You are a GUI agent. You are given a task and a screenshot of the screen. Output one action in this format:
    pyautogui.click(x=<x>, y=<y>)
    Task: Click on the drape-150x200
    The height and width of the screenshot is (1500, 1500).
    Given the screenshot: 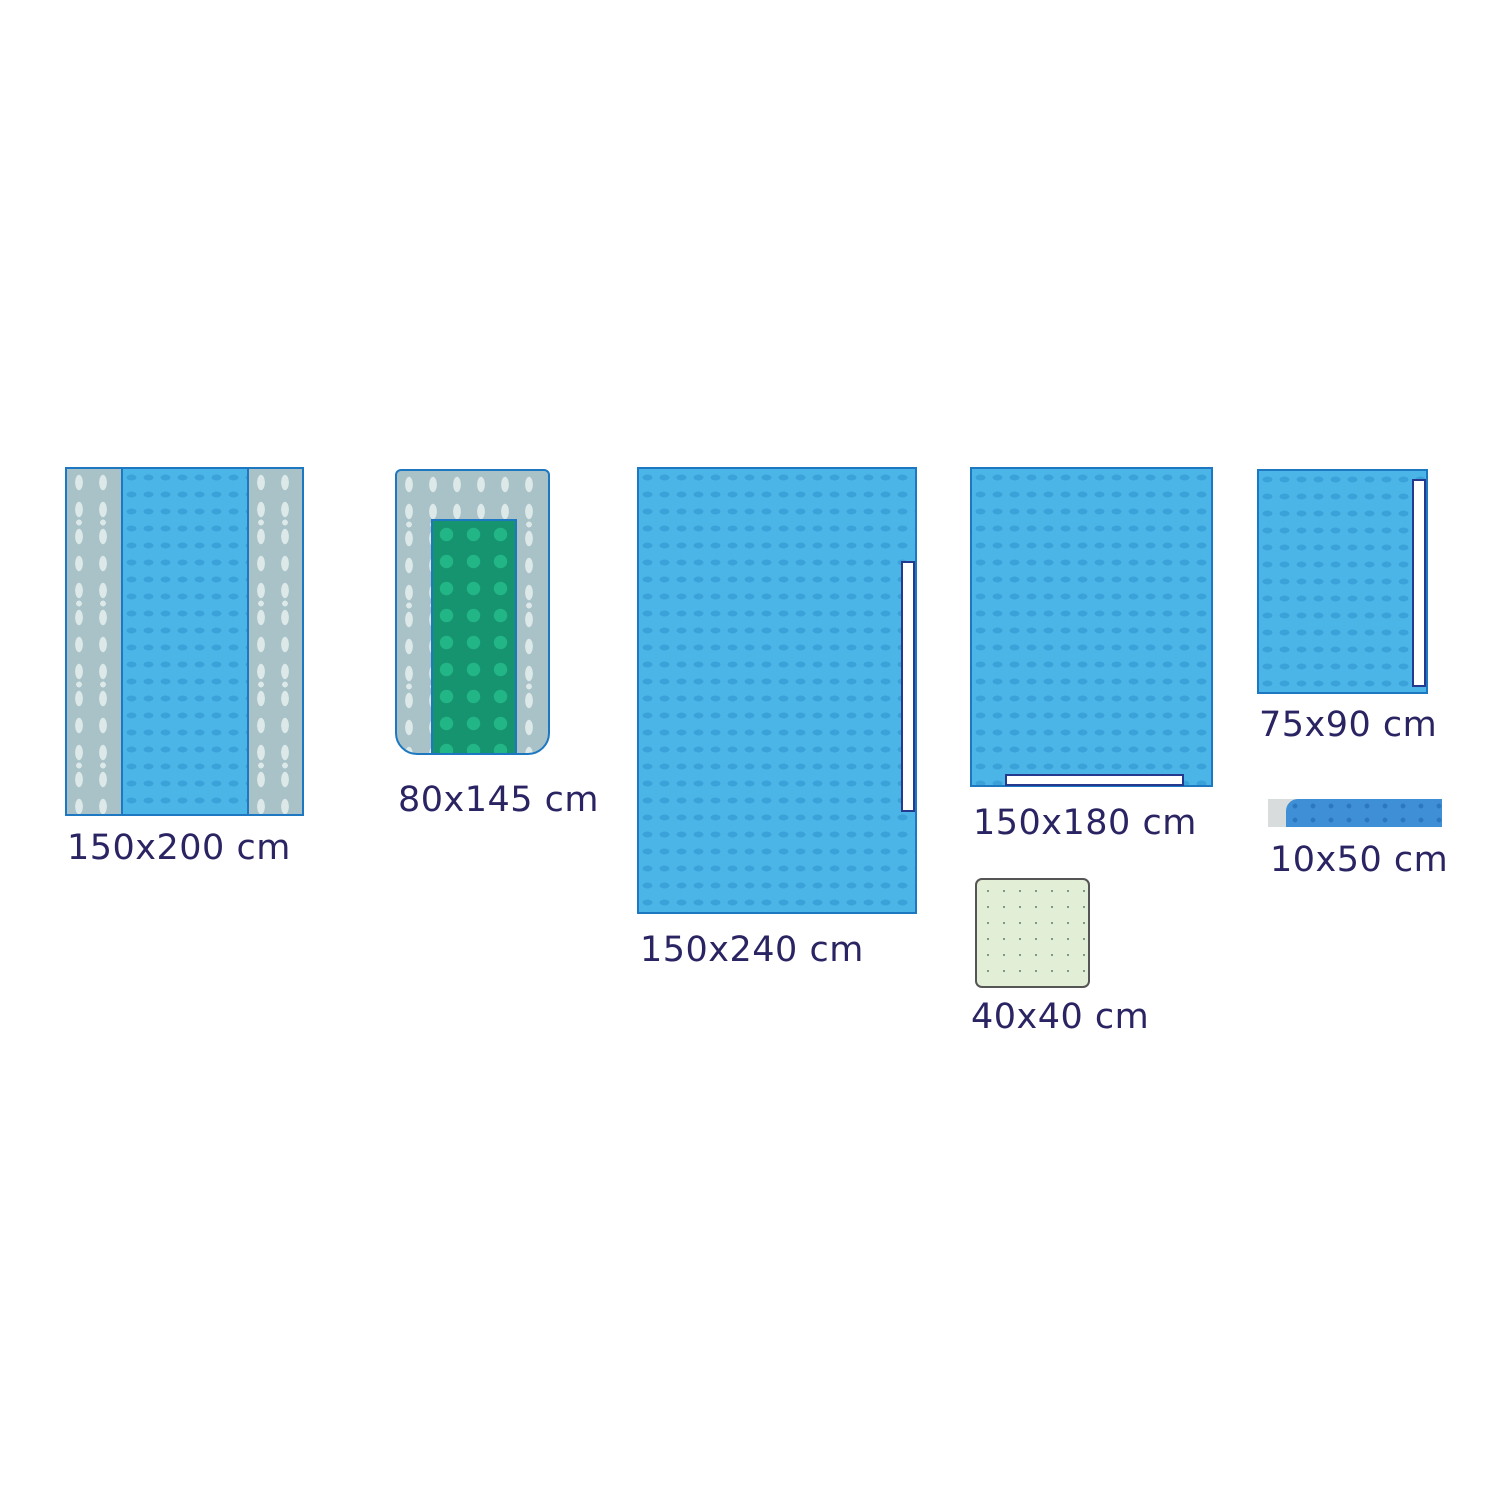 What is the action you would take?
    pyautogui.click(x=184, y=641)
    